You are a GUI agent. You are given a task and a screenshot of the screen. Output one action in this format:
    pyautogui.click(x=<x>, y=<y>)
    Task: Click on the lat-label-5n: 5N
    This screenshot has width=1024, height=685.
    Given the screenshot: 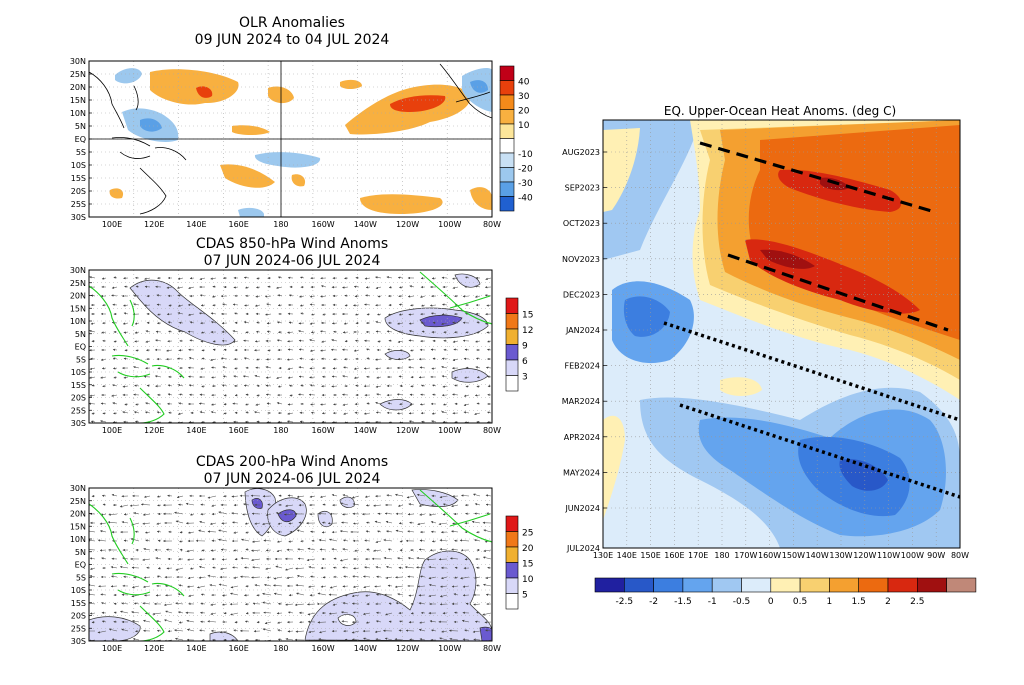 What is the action you would take?
    pyautogui.click(x=80, y=334)
    